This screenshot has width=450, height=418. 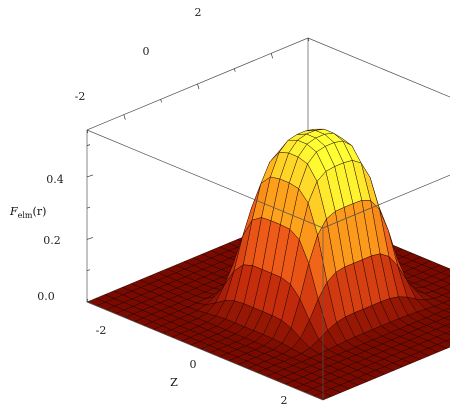 What do you see at coordinates (174, 382) in the screenshot?
I see `y-axis-label: Z` at bounding box center [174, 382].